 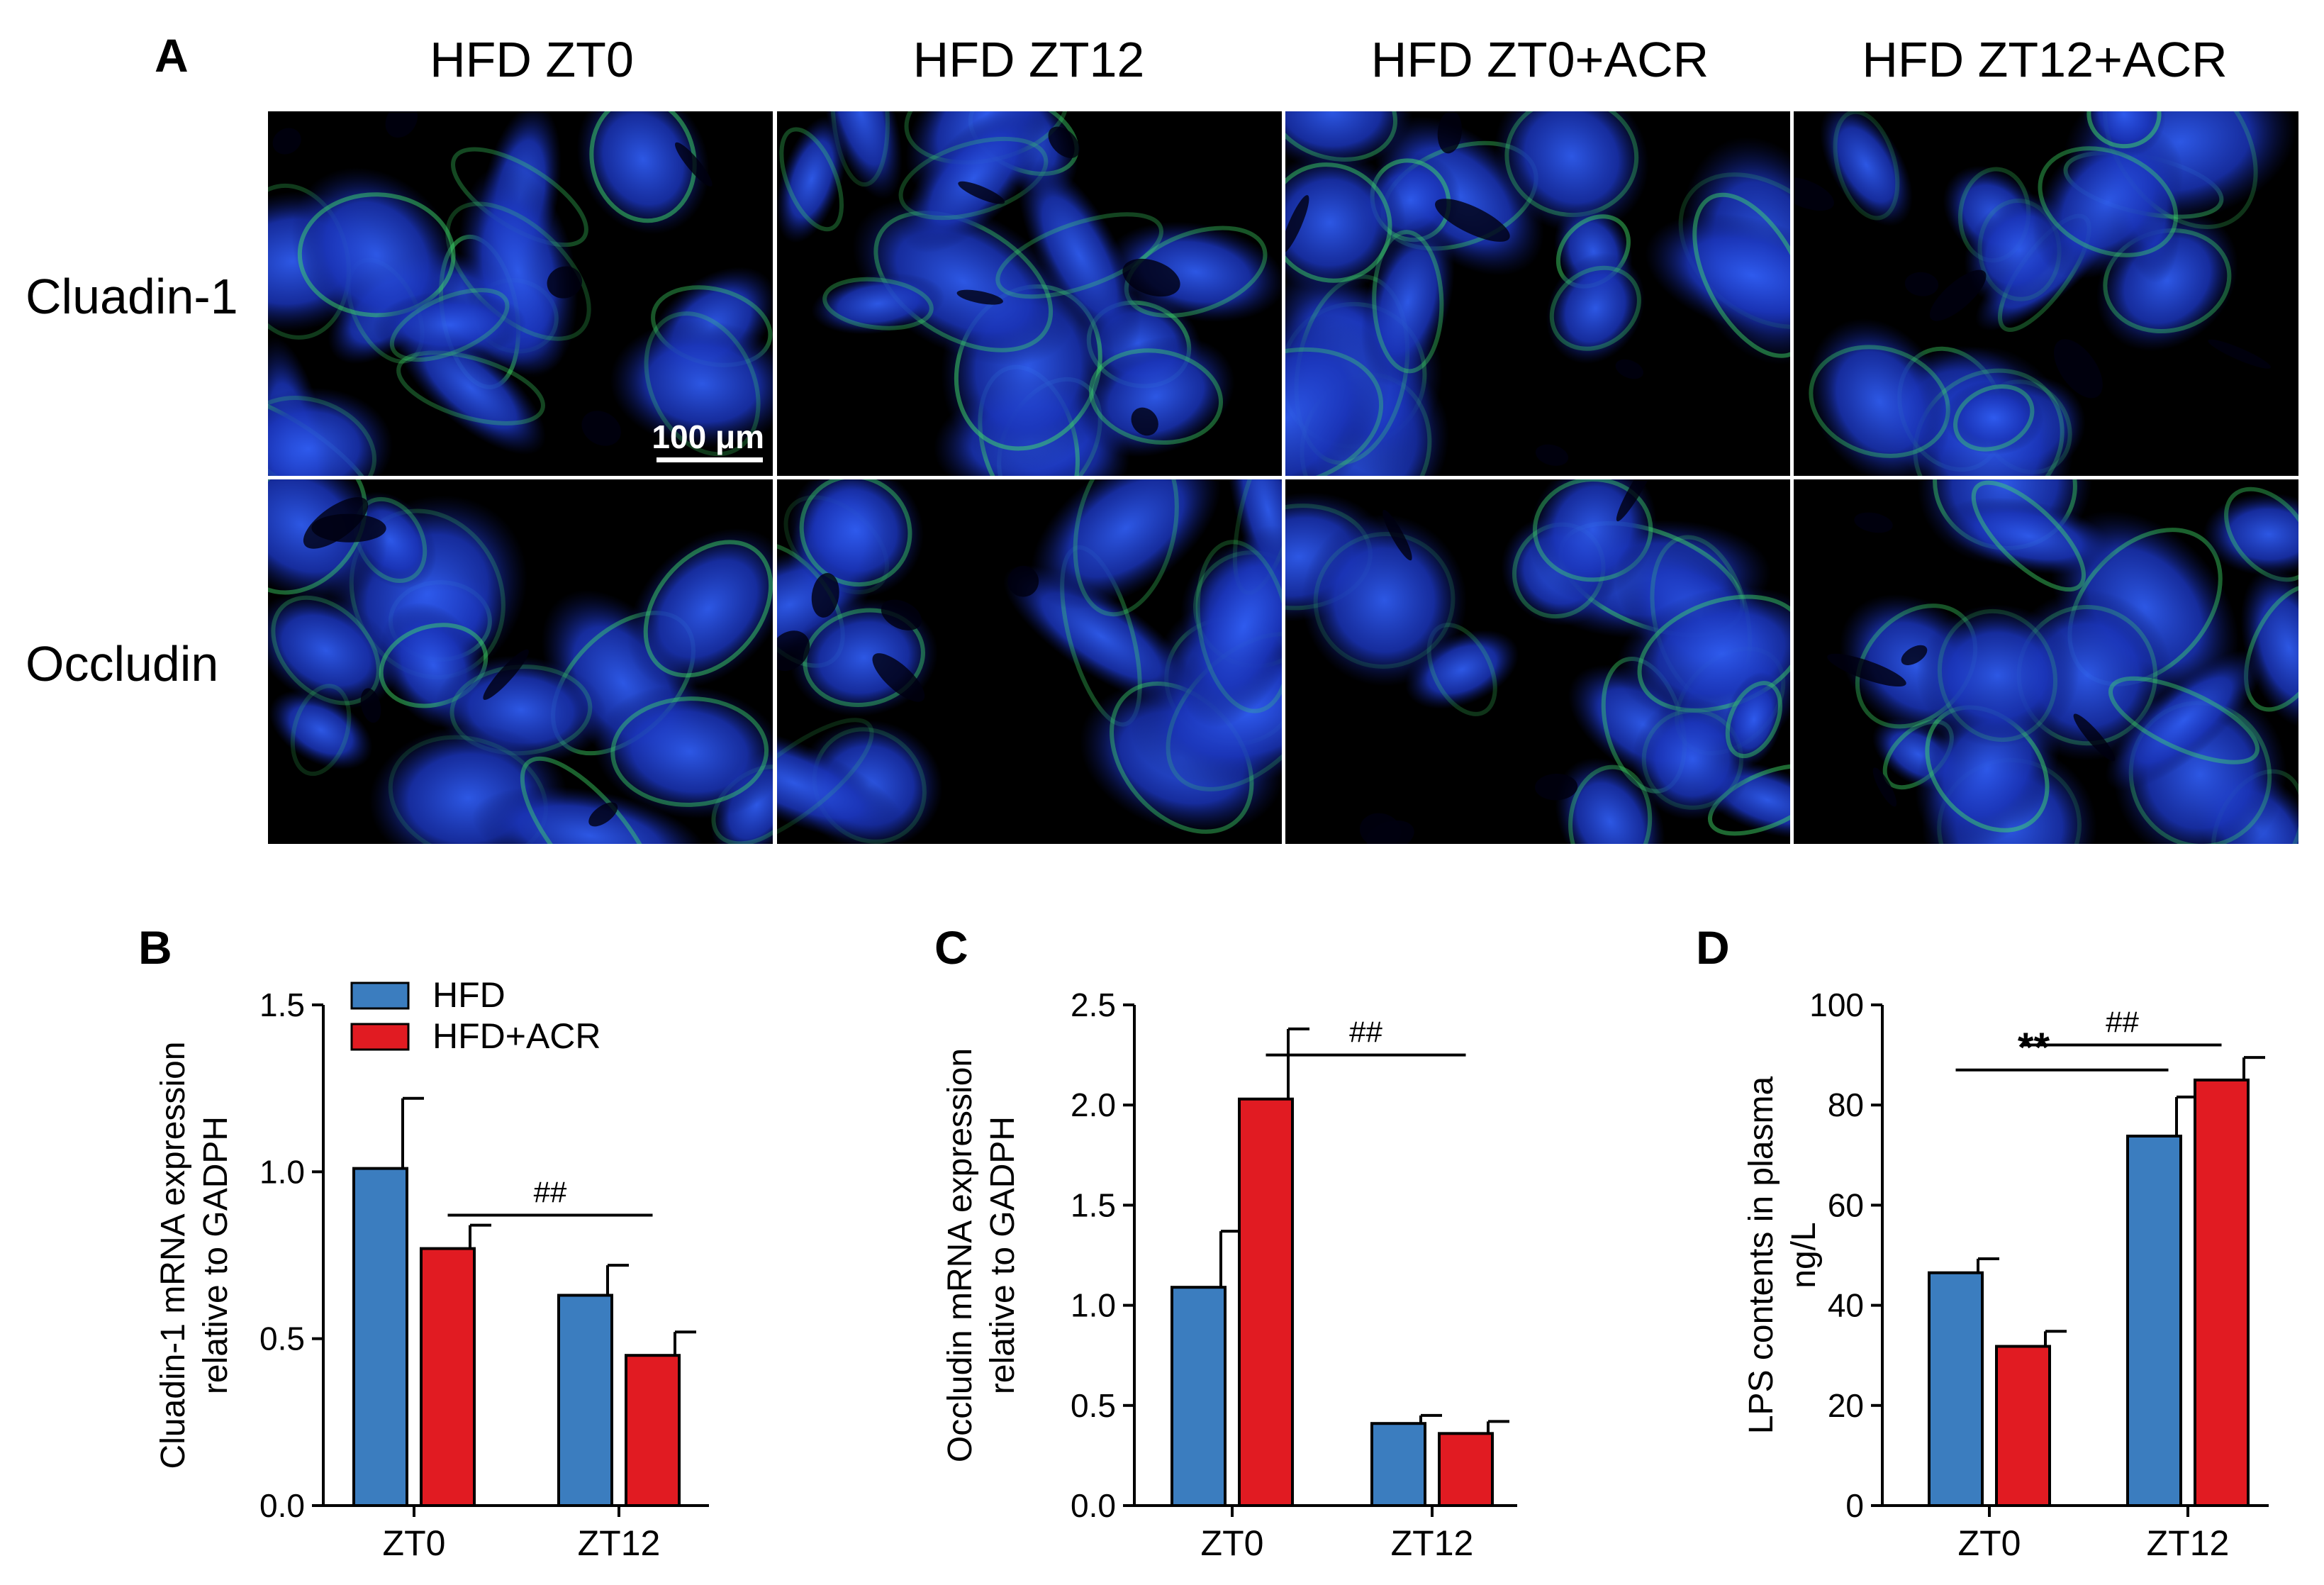 I want to click on panel-b-letter: B, so click(x=155, y=947).